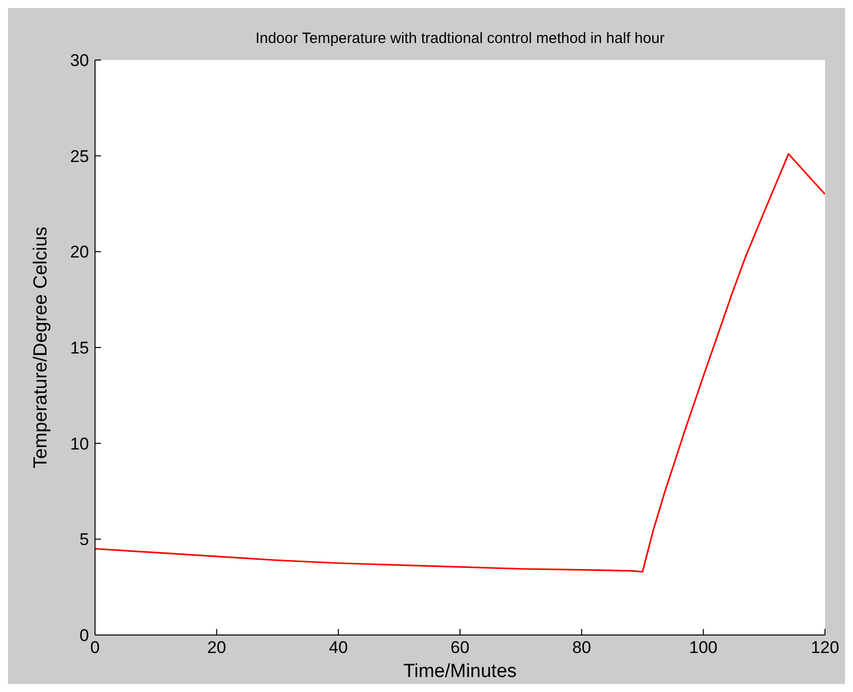 The image size is (853, 692). What do you see at coordinates (79, 60) in the screenshot?
I see `y-tick-label: 30` at bounding box center [79, 60].